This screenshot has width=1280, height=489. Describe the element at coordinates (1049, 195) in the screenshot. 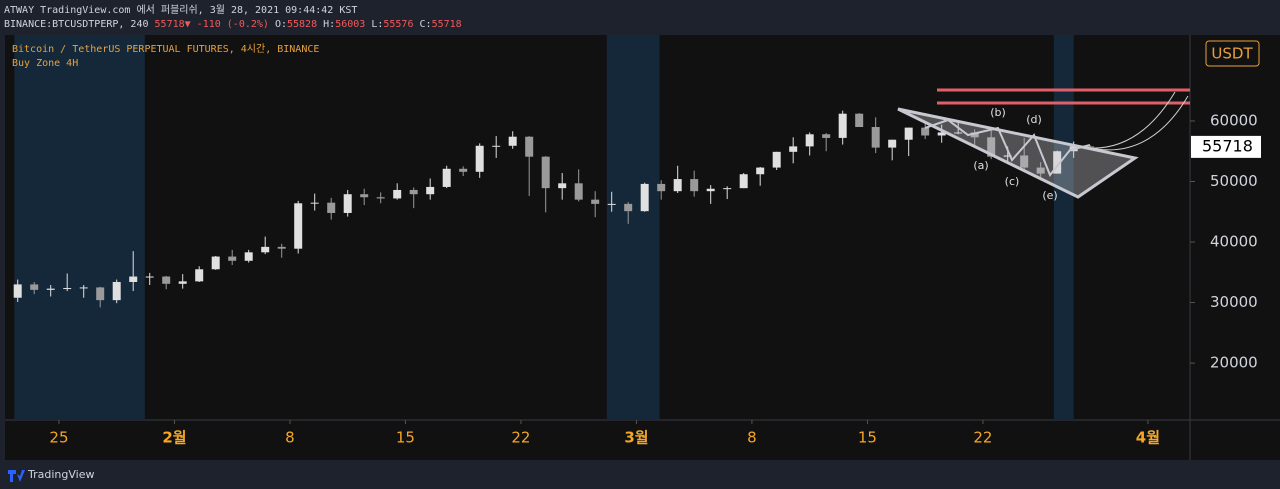

I see `wave-label: (e)` at that location.